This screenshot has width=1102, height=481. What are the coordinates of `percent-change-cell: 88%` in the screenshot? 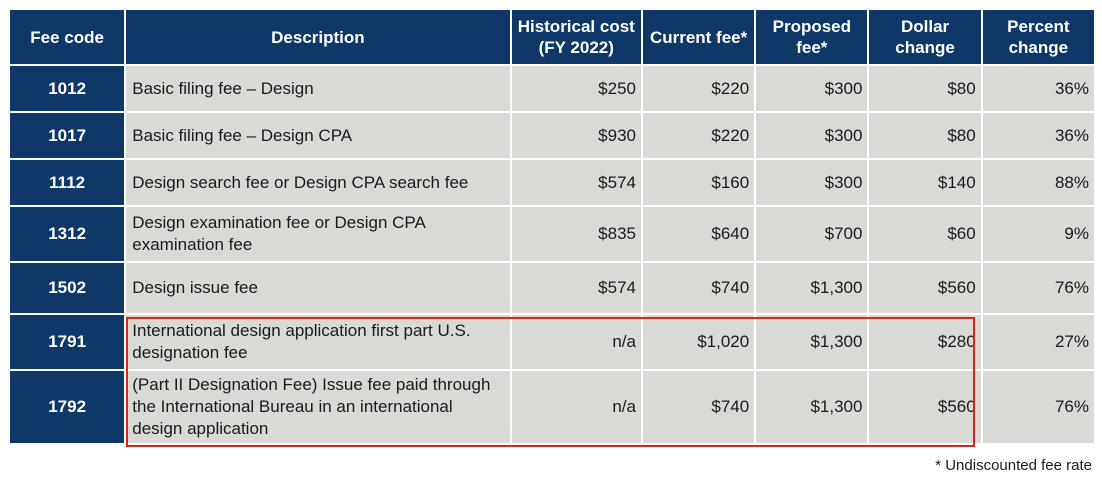 It's located at (1038, 182).